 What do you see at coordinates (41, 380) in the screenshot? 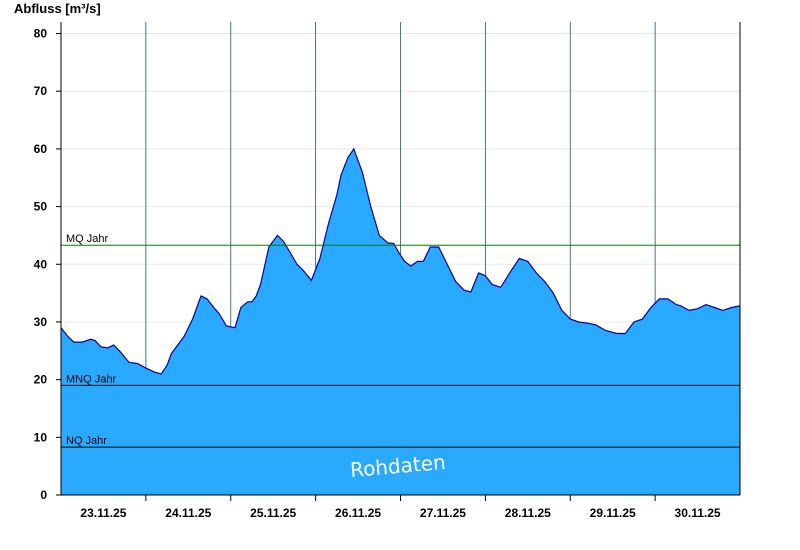
I see `y-tick-label: 20` at bounding box center [41, 380].